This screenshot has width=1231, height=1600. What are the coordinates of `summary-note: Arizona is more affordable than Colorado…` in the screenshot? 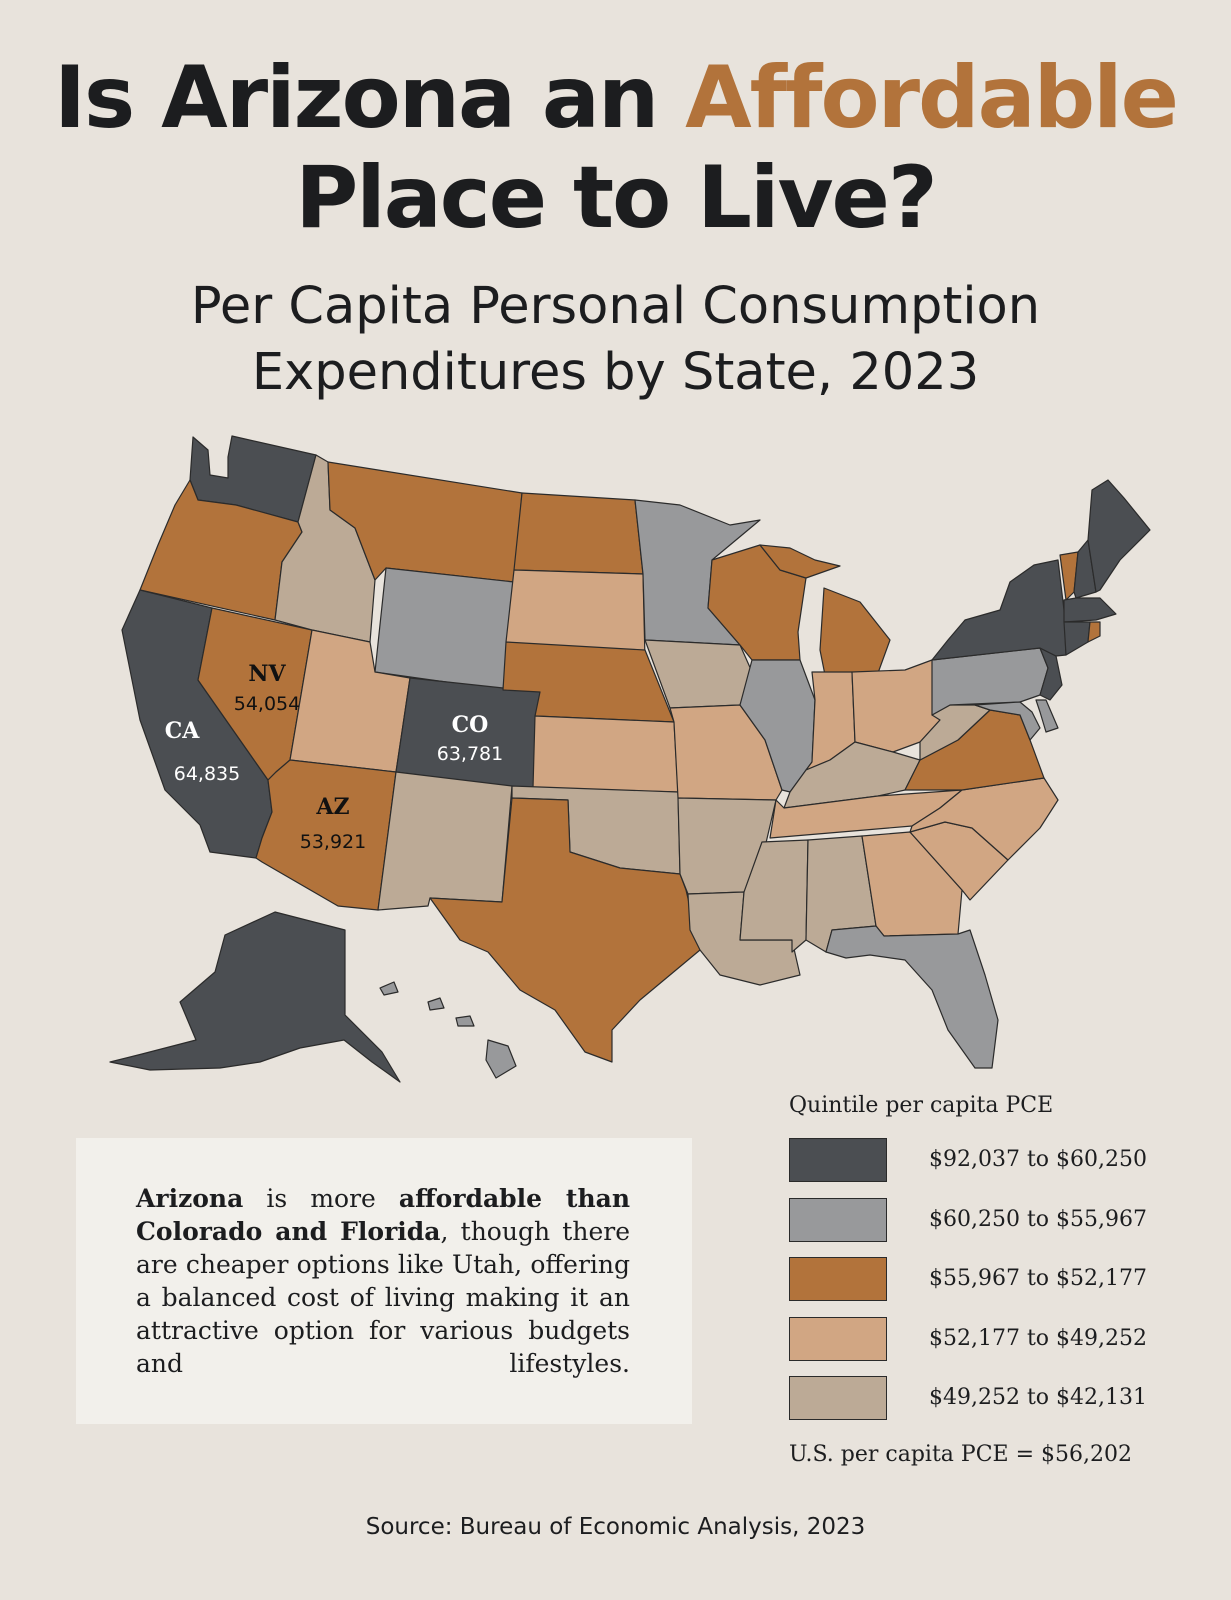 It's located at (384, 1281).